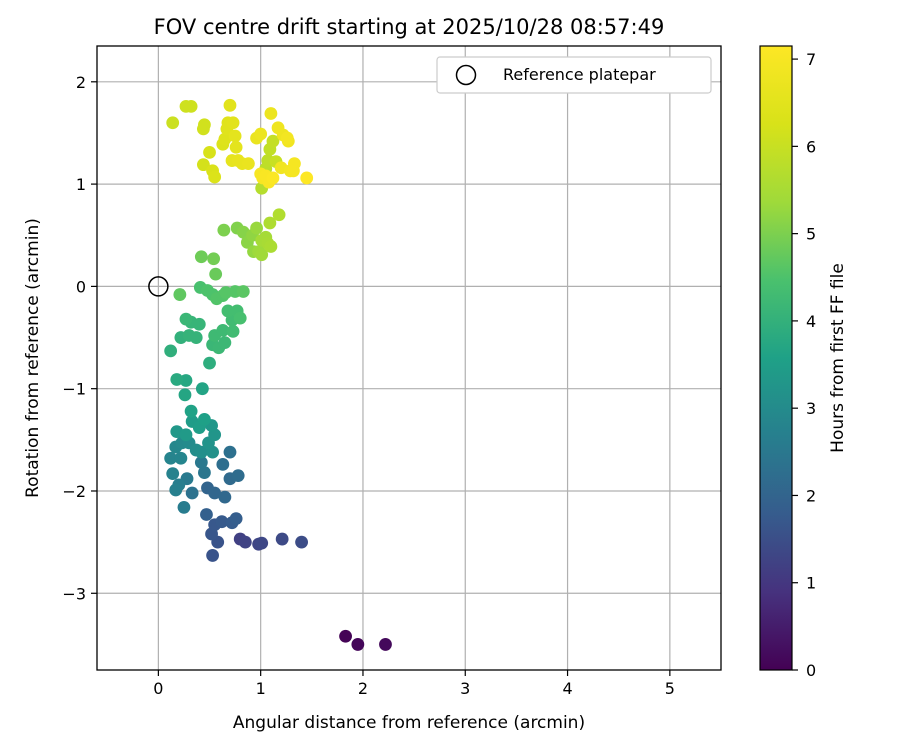  Describe the element at coordinates (811, 321) in the screenshot. I see `colorbar-tick-label: 4` at that location.